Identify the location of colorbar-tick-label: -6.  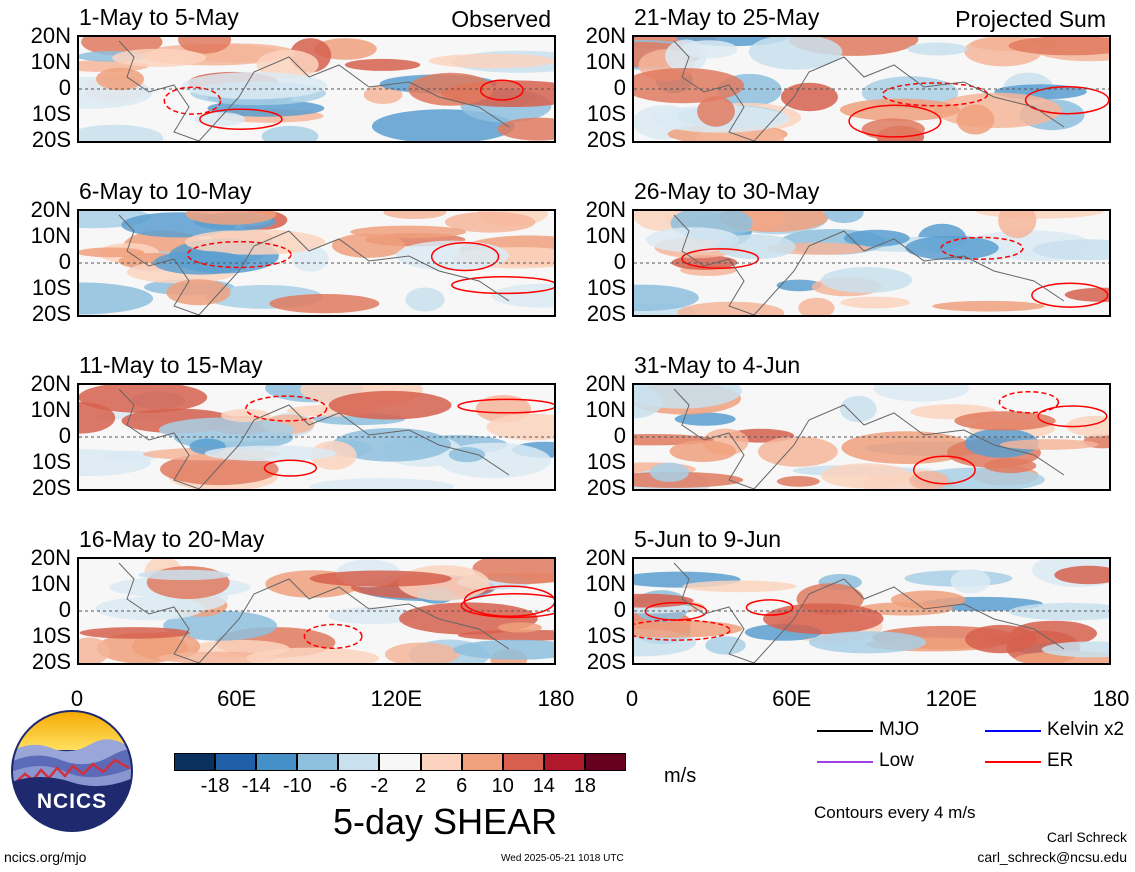
(338, 786).